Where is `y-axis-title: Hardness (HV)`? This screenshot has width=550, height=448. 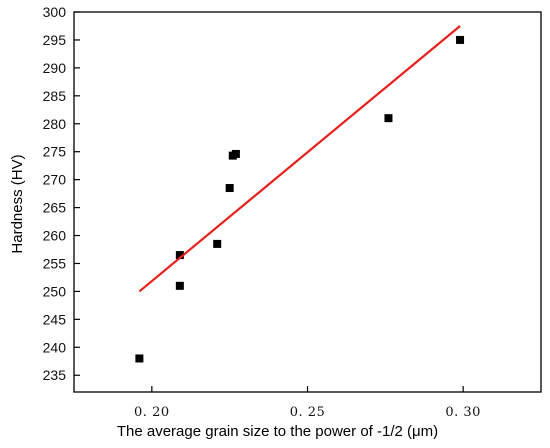 y-axis-title: Hardness (HV) is located at coordinates (17, 203).